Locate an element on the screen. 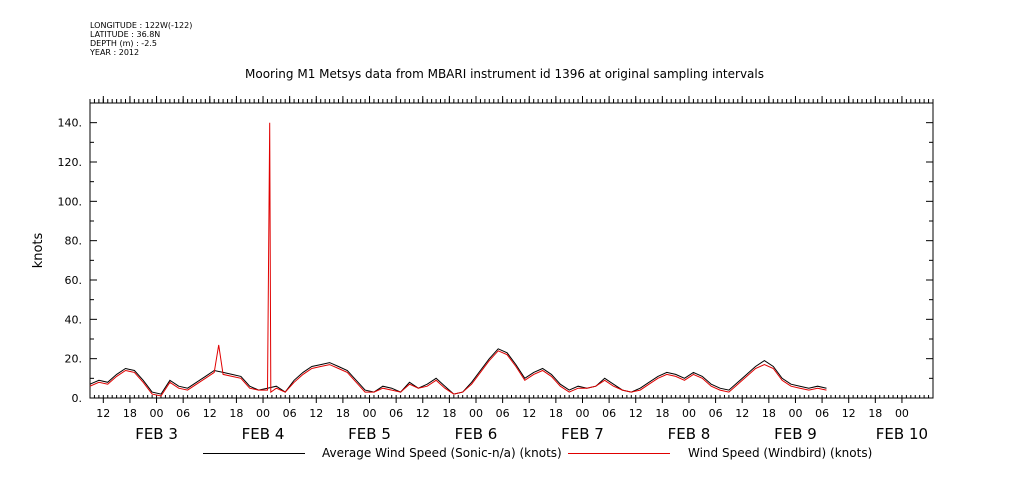 The height and width of the screenshot is (504, 1009). legend-swatch-windbird is located at coordinates (619, 453).